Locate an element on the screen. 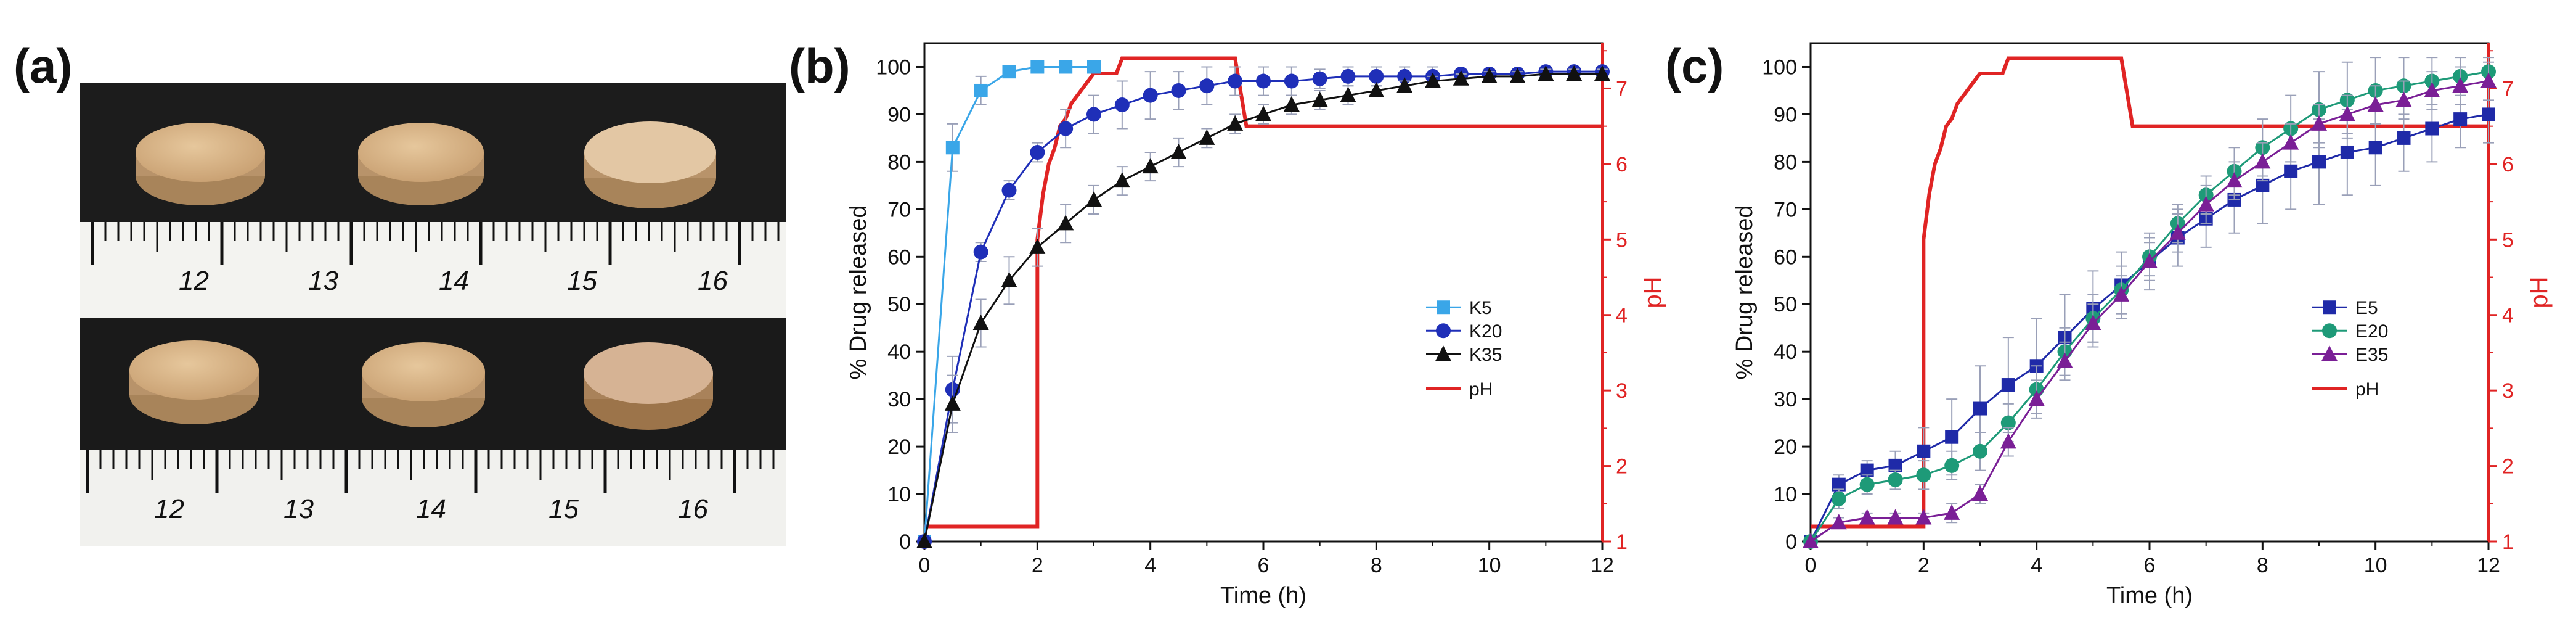 The width and height of the screenshot is (2576, 634). y2-tick-label: 6 is located at coordinates (2508, 164).